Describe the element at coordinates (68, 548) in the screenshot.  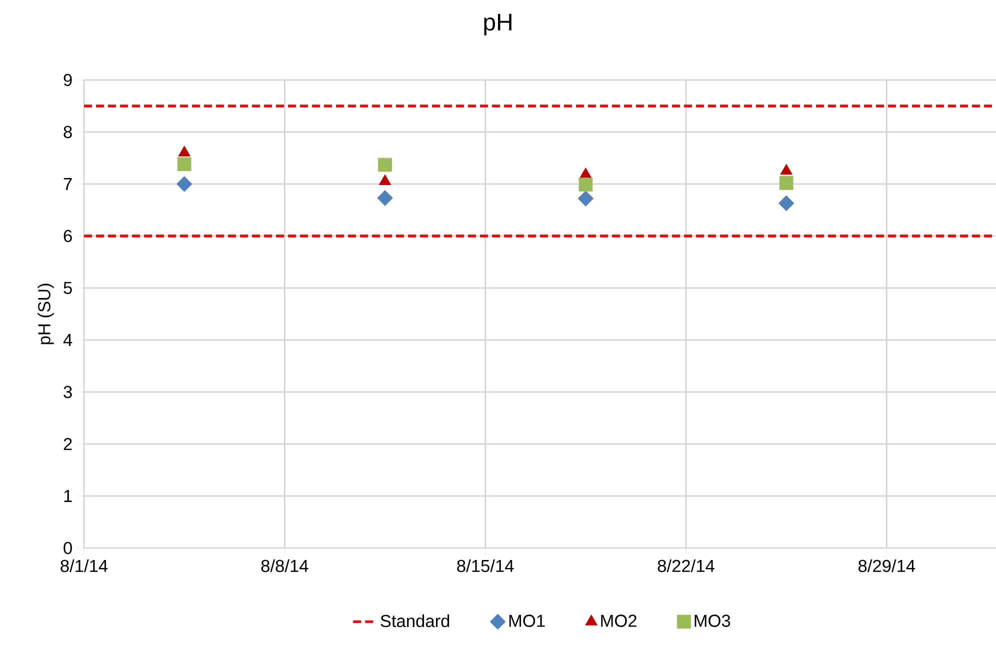
I see `y-tick-label: 0` at that location.